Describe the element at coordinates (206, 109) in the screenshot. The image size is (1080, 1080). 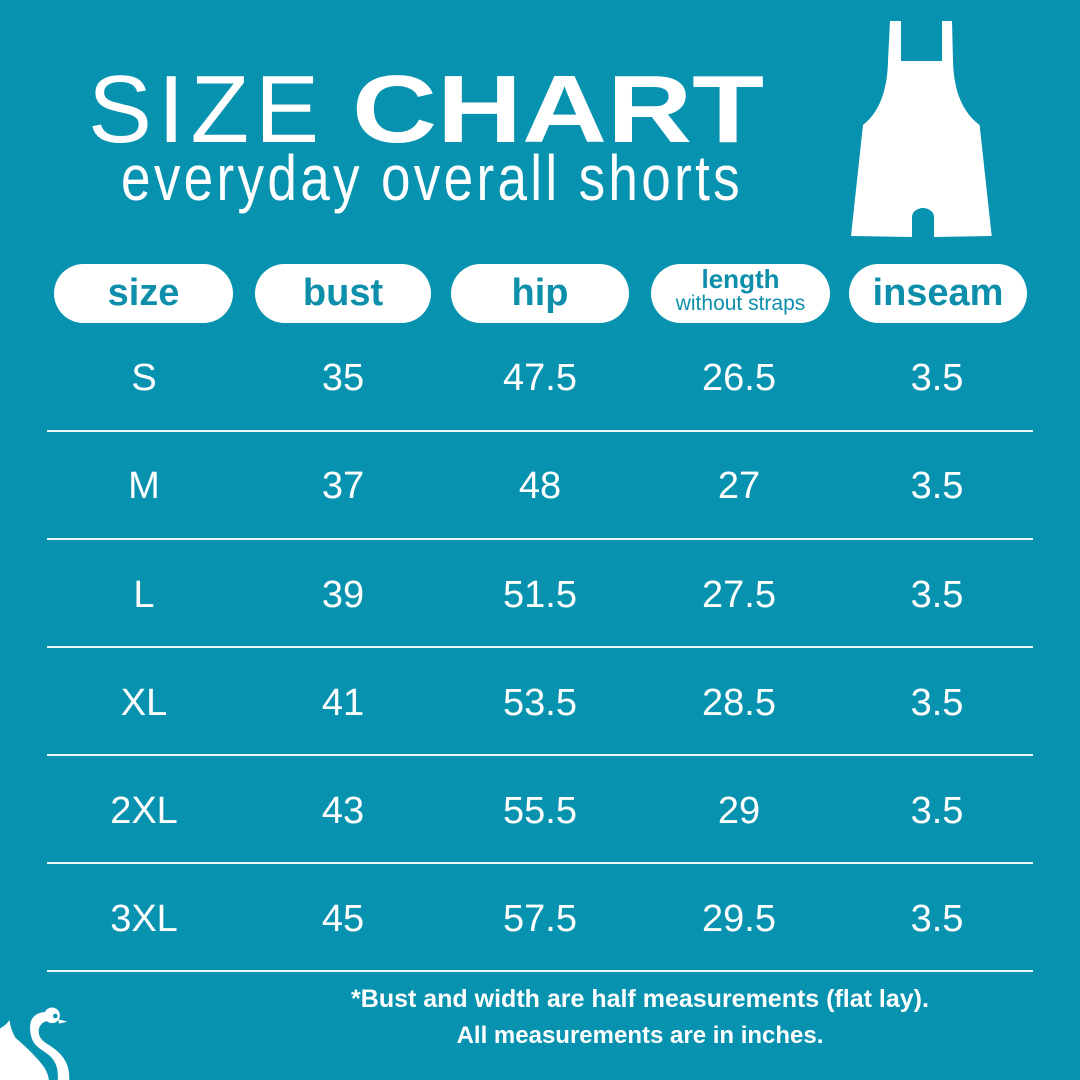
I see `svg-text: SIZE` at that location.